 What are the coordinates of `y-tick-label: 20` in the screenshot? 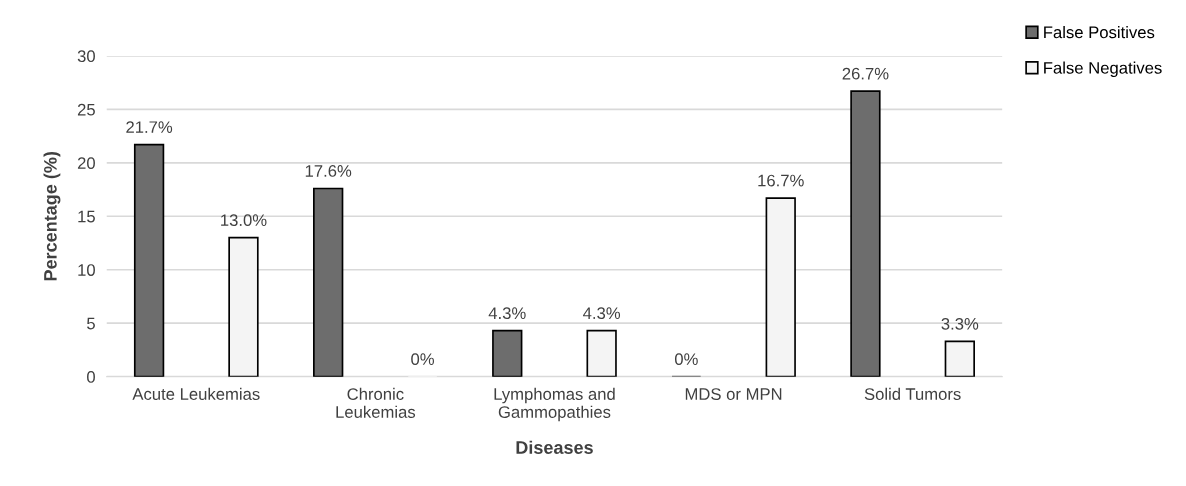 It's located at (86, 163).